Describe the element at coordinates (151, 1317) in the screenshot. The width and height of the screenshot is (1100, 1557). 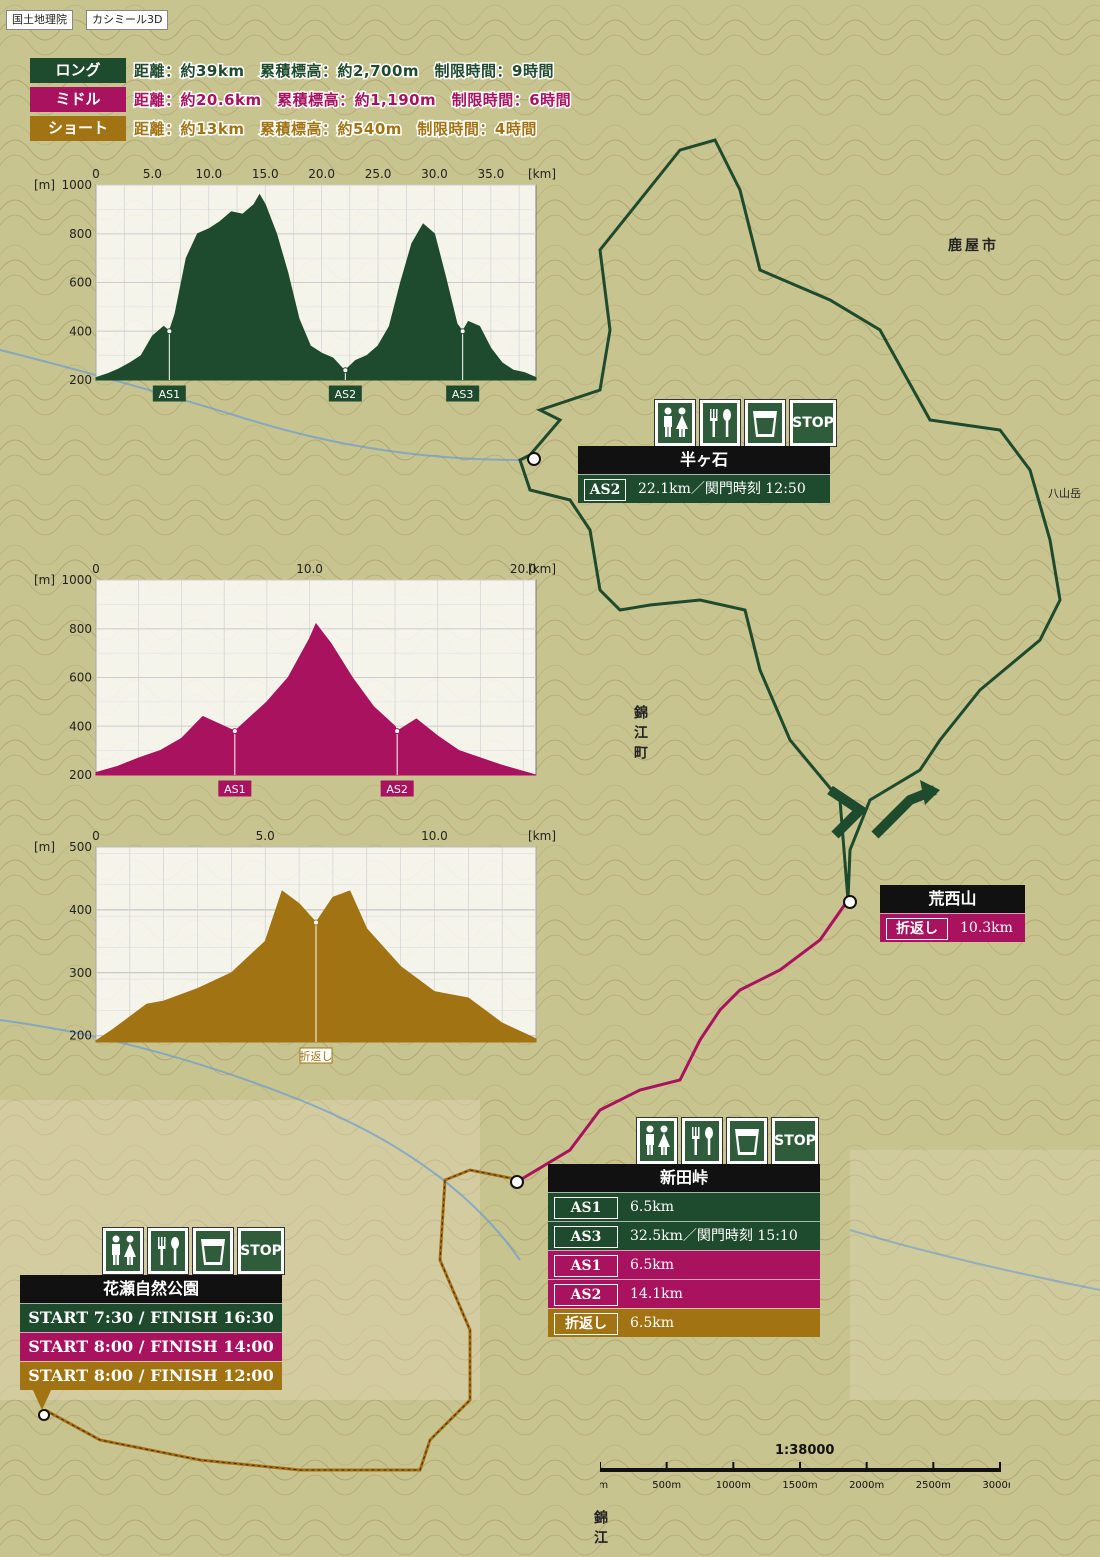
I see `poi-row-value: START 7:30 / FINISH 16:30` at that location.